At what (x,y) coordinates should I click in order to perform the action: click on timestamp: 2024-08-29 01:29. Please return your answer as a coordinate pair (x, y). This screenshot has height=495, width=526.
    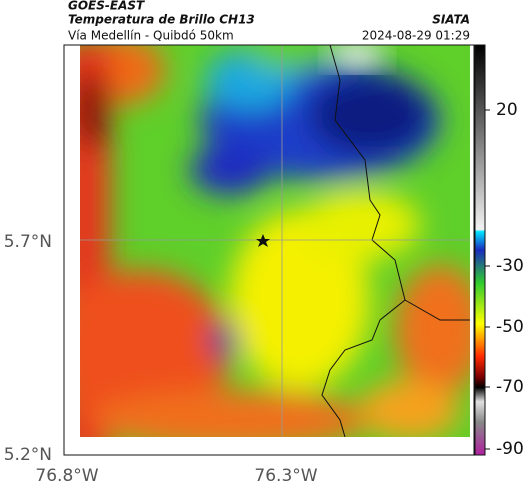
    Looking at the image, I should click on (416, 36).